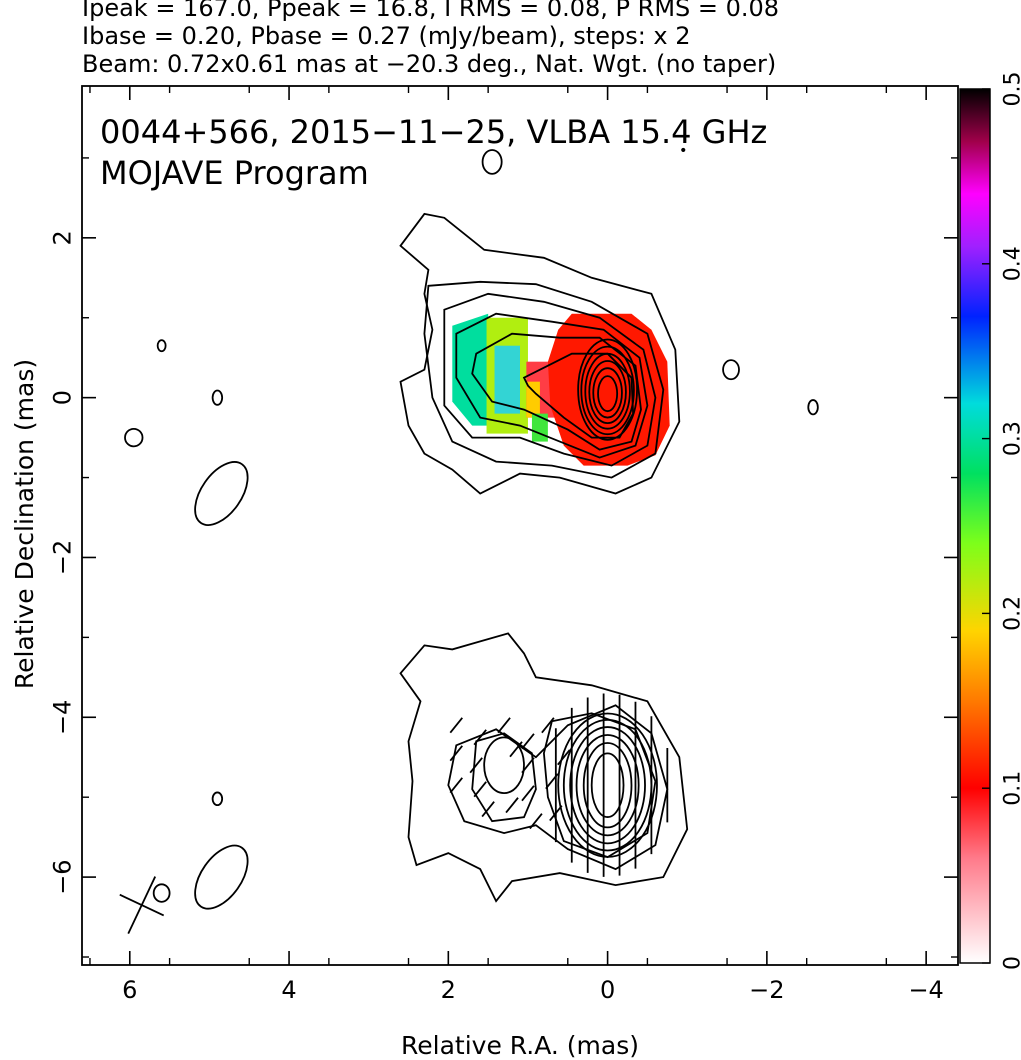 This screenshot has width=1021, height=1060. What do you see at coordinates (62, 557) in the screenshot?
I see `y-tick-label: −2` at bounding box center [62, 557].